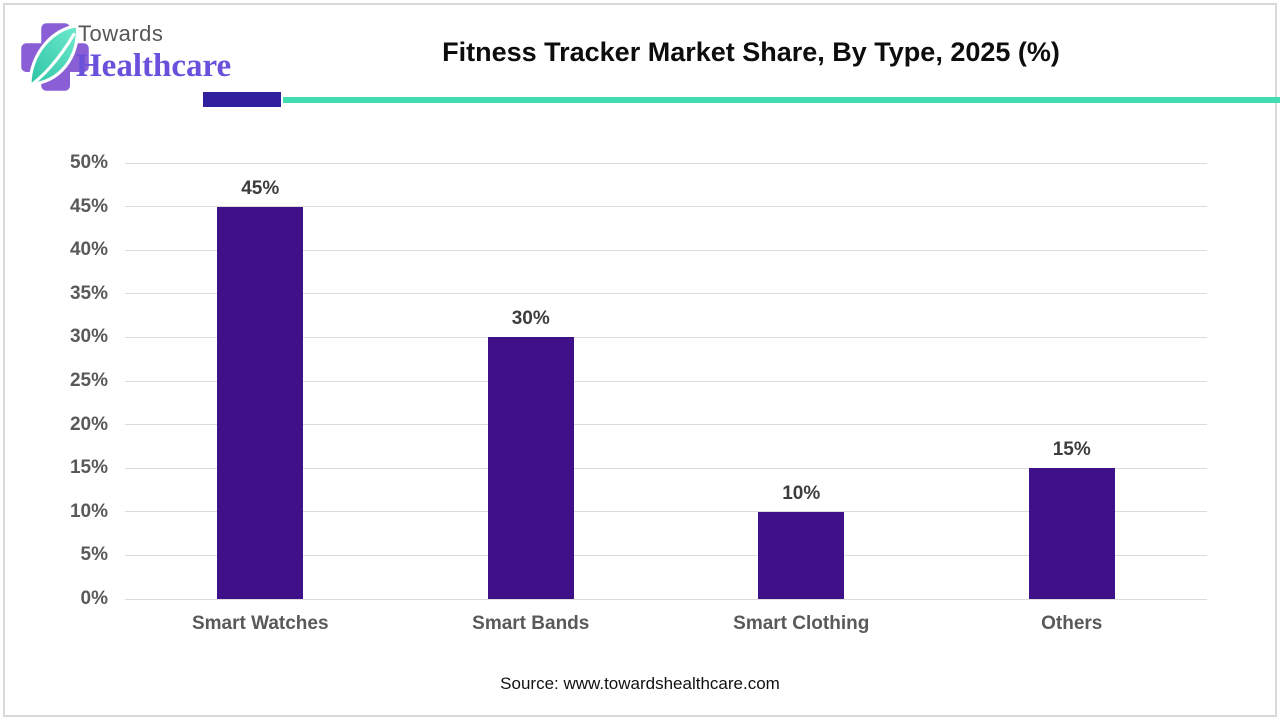 This screenshot has width=1280, height=720. Describe the element at coordinates (666, 337) in the screenshot. I see `gridline-30%` at that location.